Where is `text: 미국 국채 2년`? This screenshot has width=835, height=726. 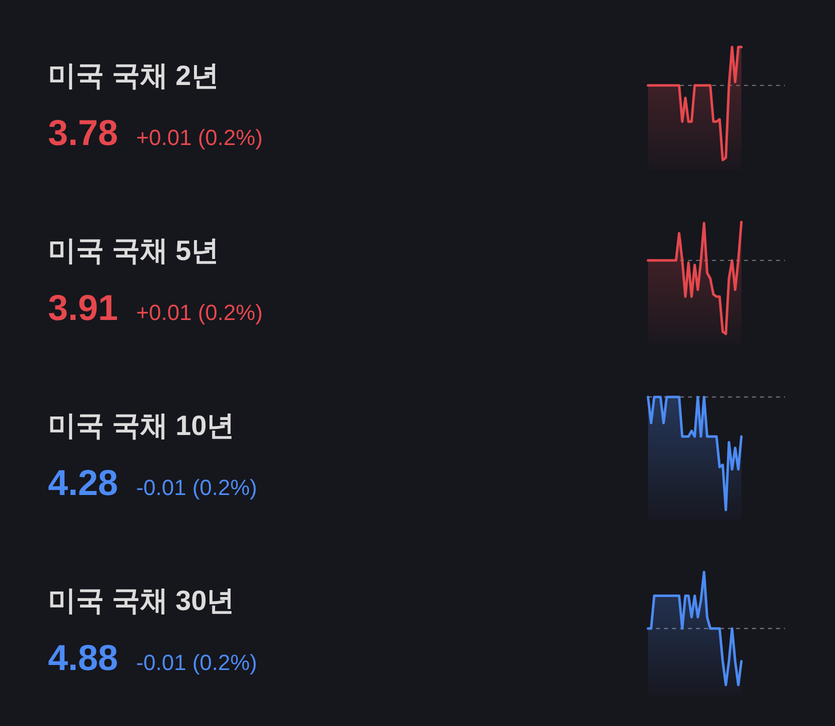 text: 미국 국채 2년 is located at coordinates (134, 75).